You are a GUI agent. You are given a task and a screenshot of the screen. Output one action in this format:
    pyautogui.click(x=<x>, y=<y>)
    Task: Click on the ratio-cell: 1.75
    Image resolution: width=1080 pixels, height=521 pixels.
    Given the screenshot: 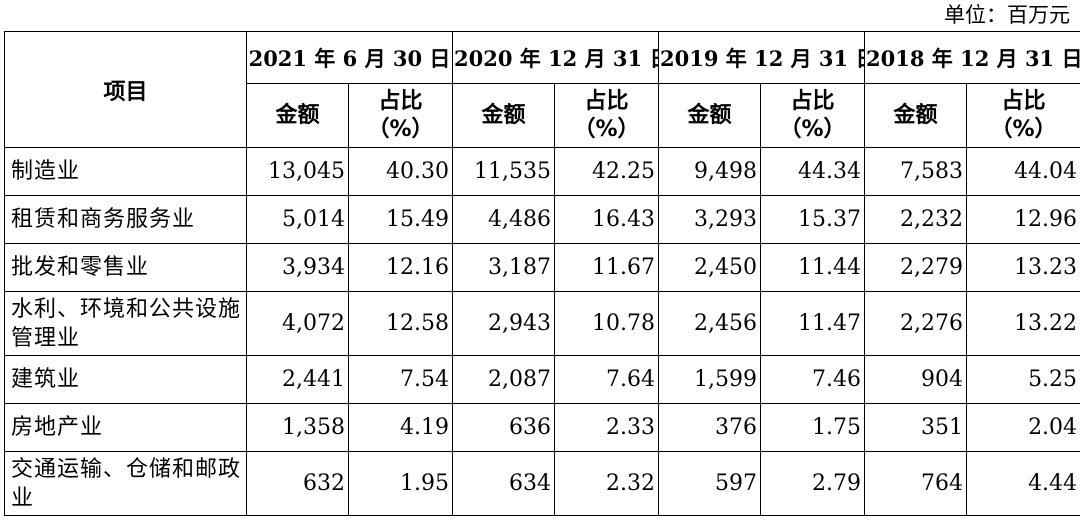 What is the action you would take?
    pyautogui.click(x=813, y=427)
    